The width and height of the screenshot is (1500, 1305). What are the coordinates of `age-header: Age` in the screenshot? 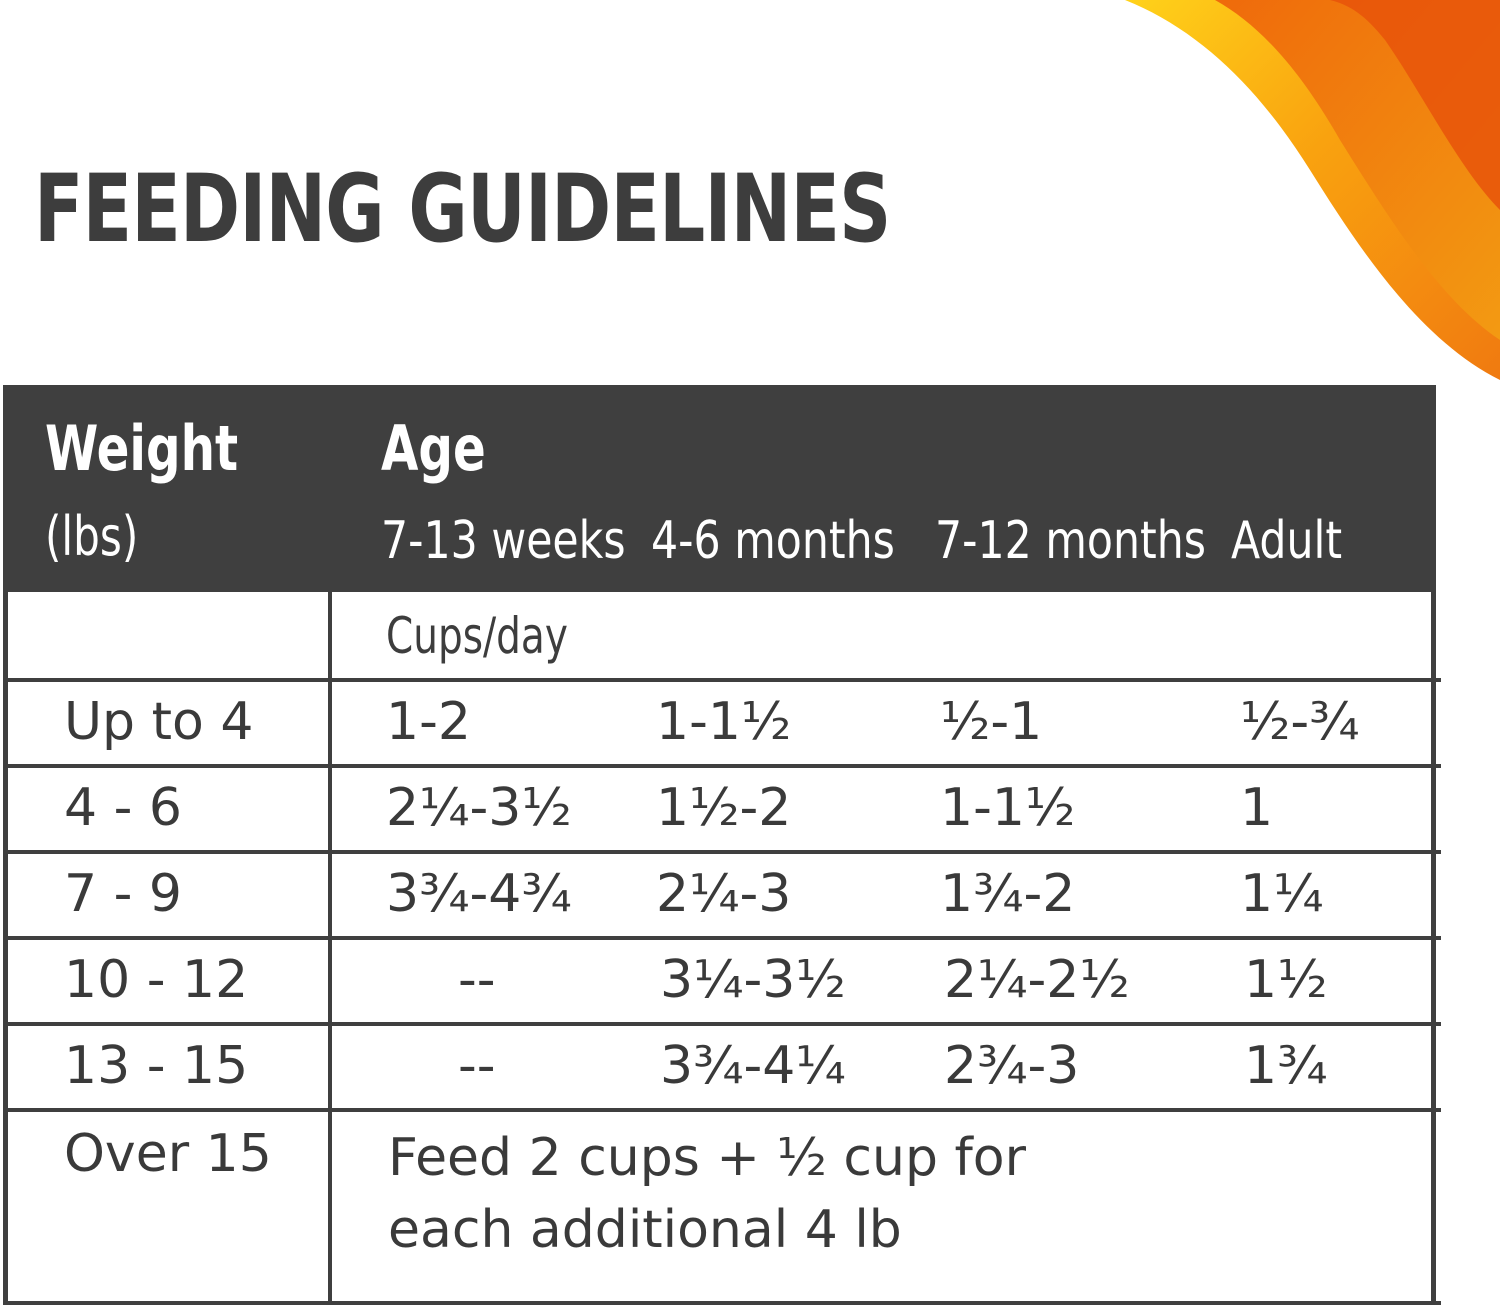 It's located at (433, 448).